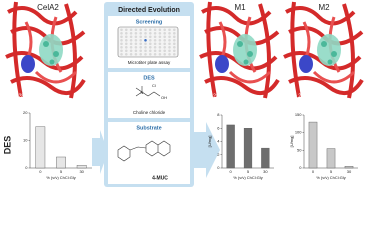 This screenshot has height=240, width=366. I want to click on panel-title: M2, so click(324, 7).